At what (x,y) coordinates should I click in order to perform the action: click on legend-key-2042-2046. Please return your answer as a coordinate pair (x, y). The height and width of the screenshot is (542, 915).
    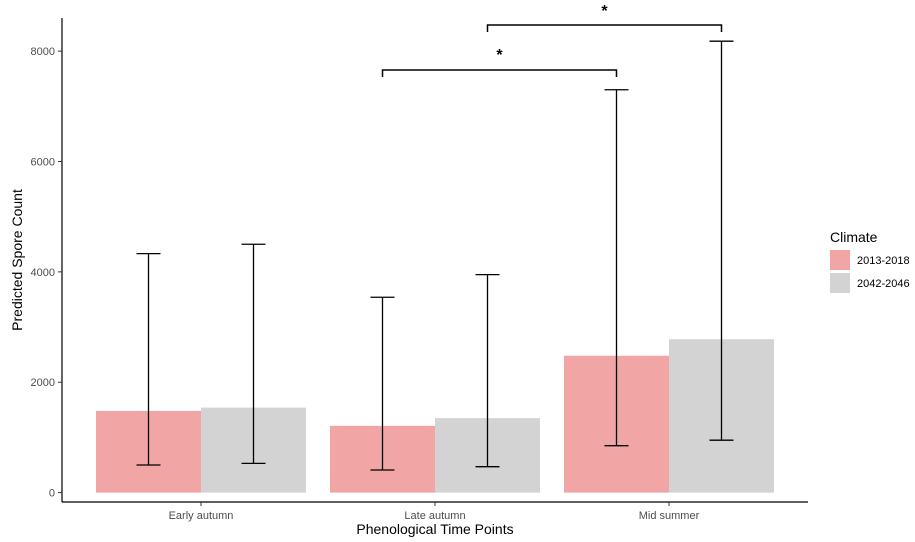
    Looking at the image, I should click on (840, 283).